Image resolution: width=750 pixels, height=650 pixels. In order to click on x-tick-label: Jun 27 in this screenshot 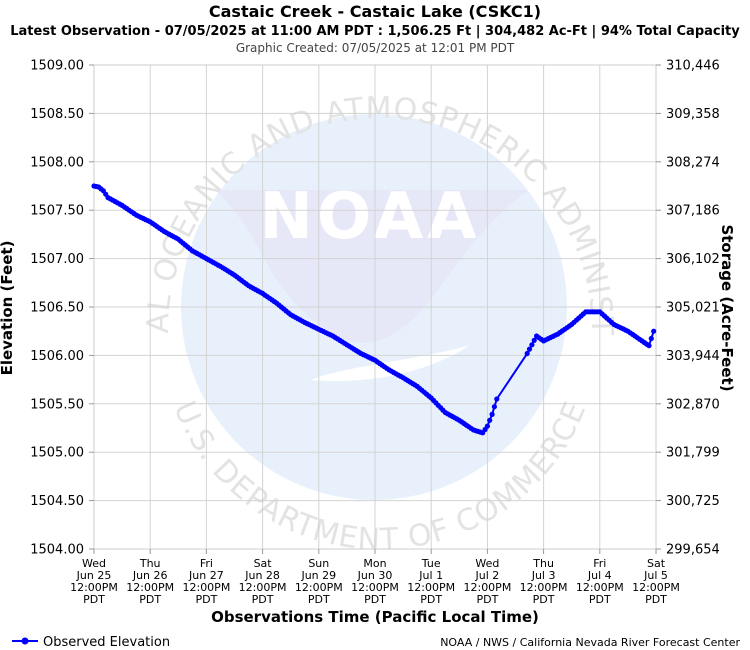, I will do `click(206, 575)`.